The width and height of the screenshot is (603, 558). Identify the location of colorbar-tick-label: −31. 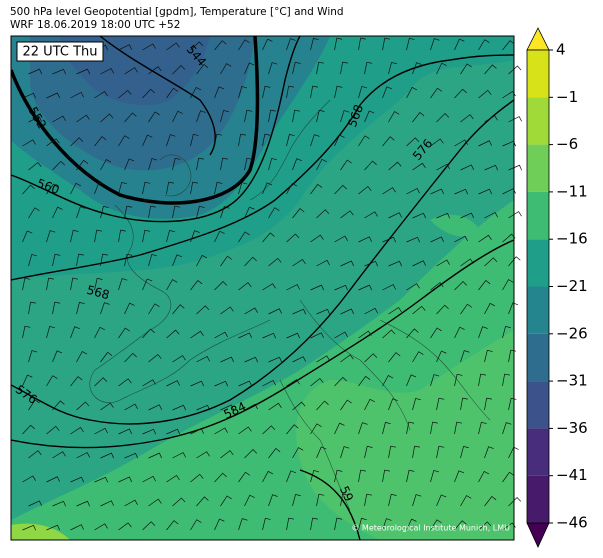
(572, 381).